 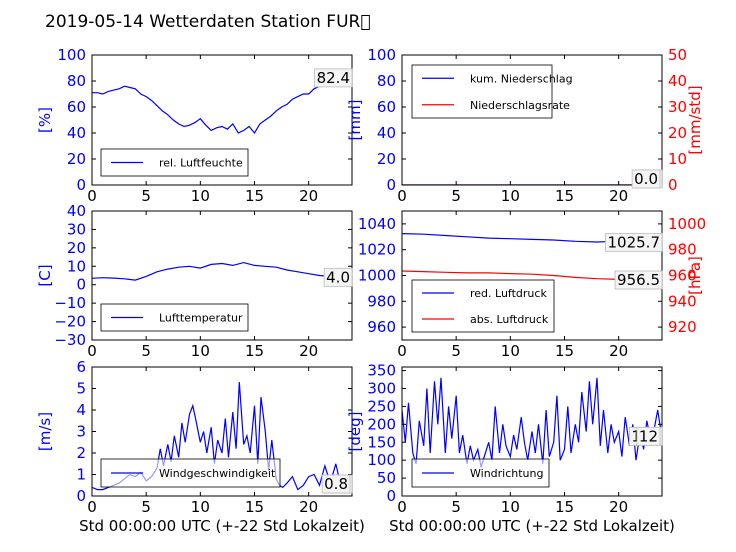 I want to click on temperature-x-tick-label: 0, so click(x=92, y=351).